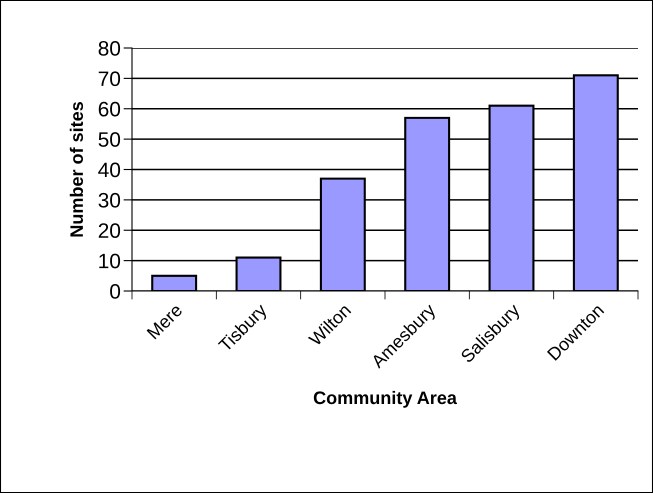 The height and width of the screenshot is (493, 653). I want to click on y-axis-title: Number of sites, so click(77, 169).